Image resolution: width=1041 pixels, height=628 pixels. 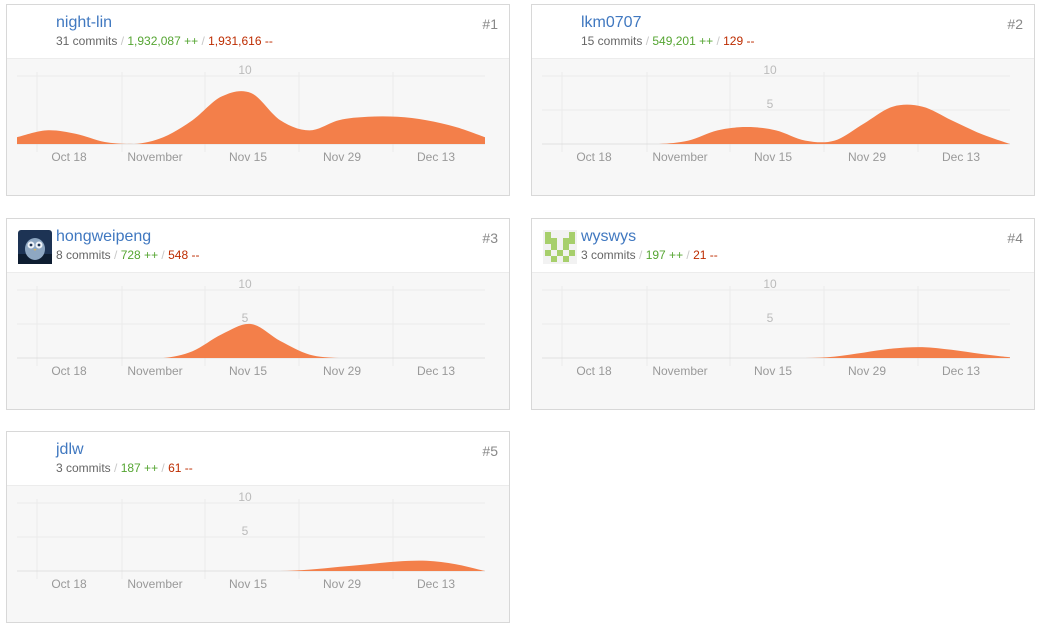 I want to click on commit-activity-chart: 10 Oct 18 November Nov 15 Nov 29 Dec 13, so click(x=258, y=126).